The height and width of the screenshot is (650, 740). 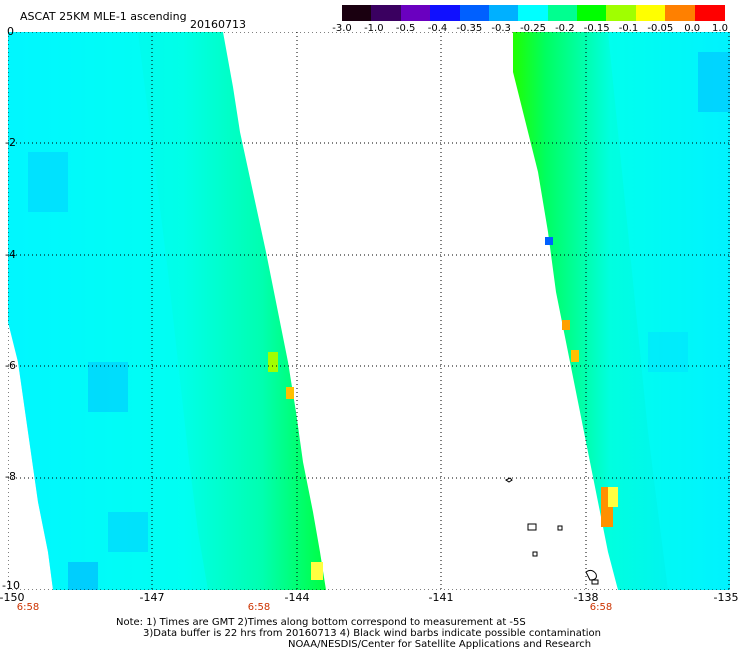 What do you see at coordinates (152, 597) in the screenshot?
I see `x-tick-1: -147` at bounding box center [152, 597].